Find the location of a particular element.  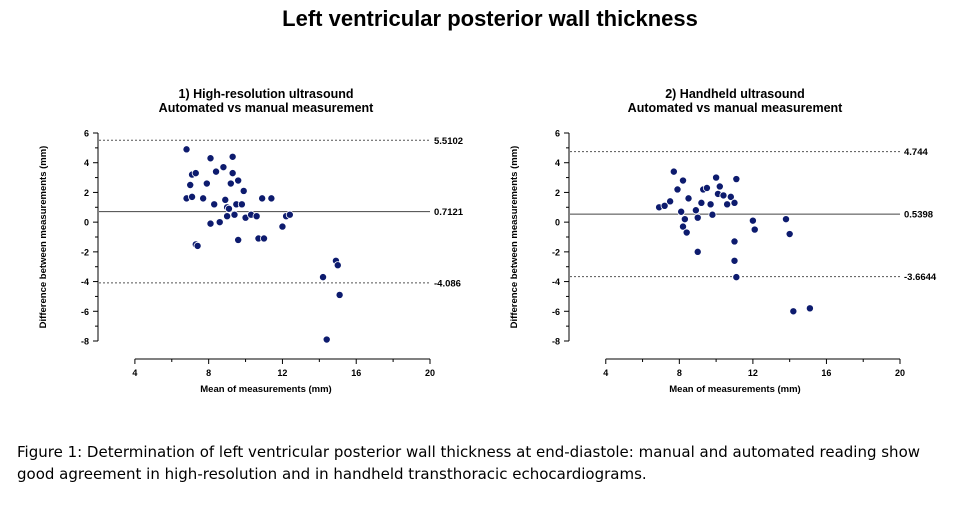

y-tick-label: -2 is located at coordinates (556, 252).